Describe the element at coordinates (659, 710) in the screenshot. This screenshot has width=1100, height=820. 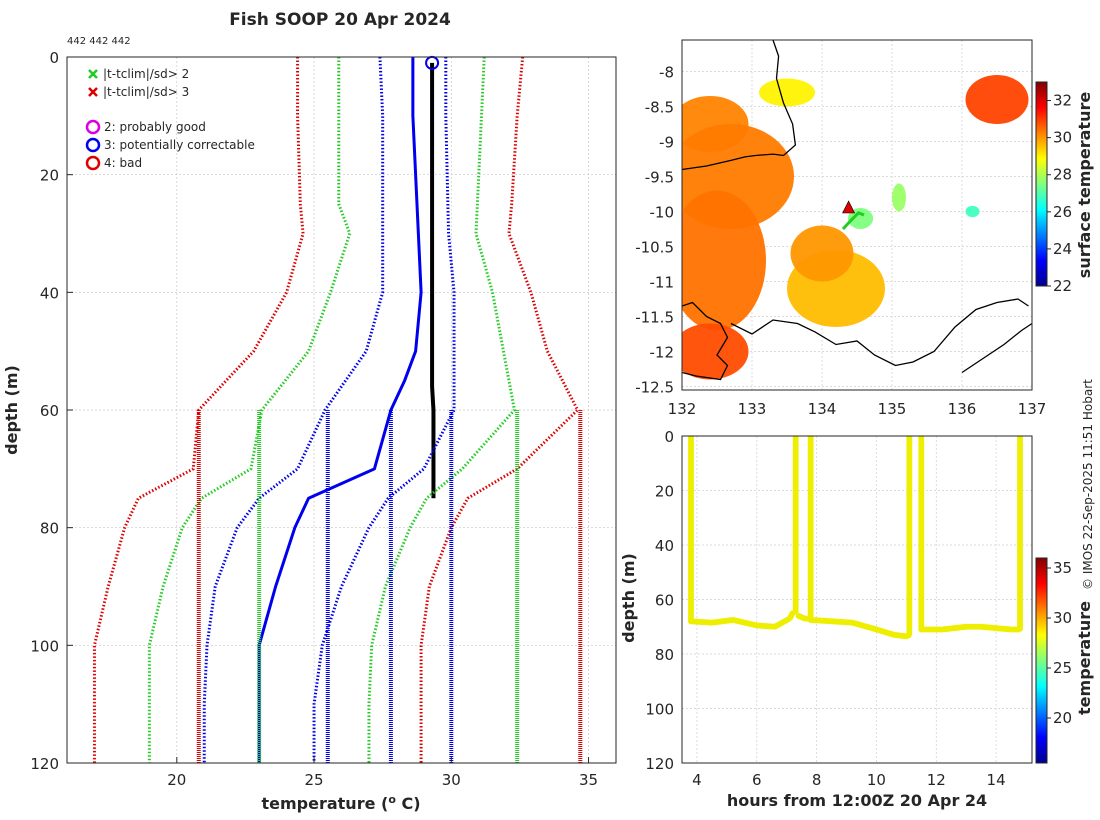
I see `dive-y-tick-label: 100` at that location.